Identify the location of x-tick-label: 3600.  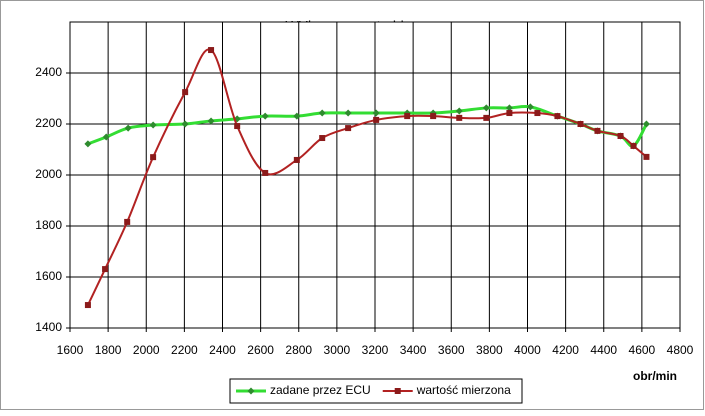
(451, 350).